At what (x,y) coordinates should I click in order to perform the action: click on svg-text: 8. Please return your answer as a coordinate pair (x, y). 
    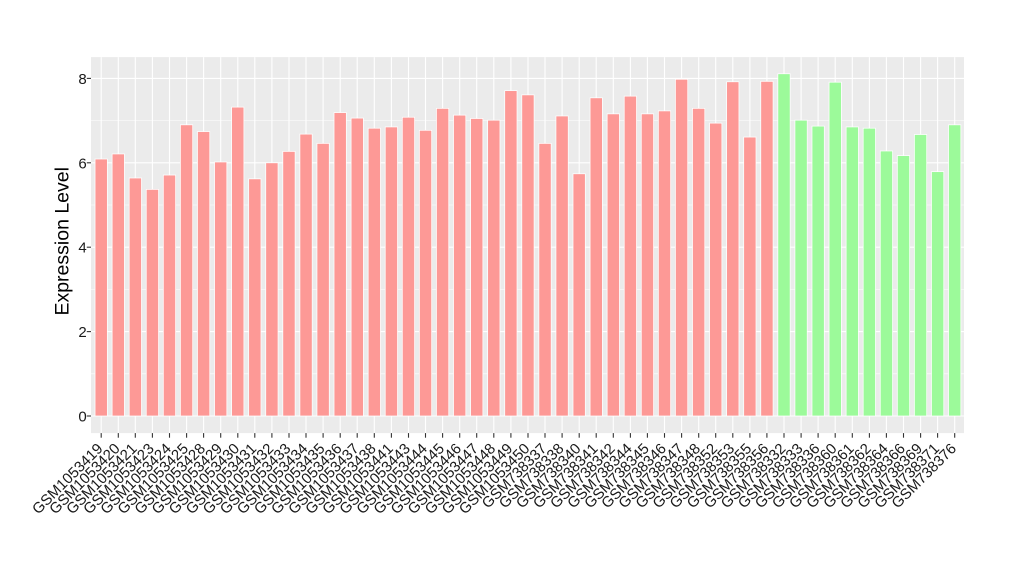
    Looking at the image, I should click on (82, 79).